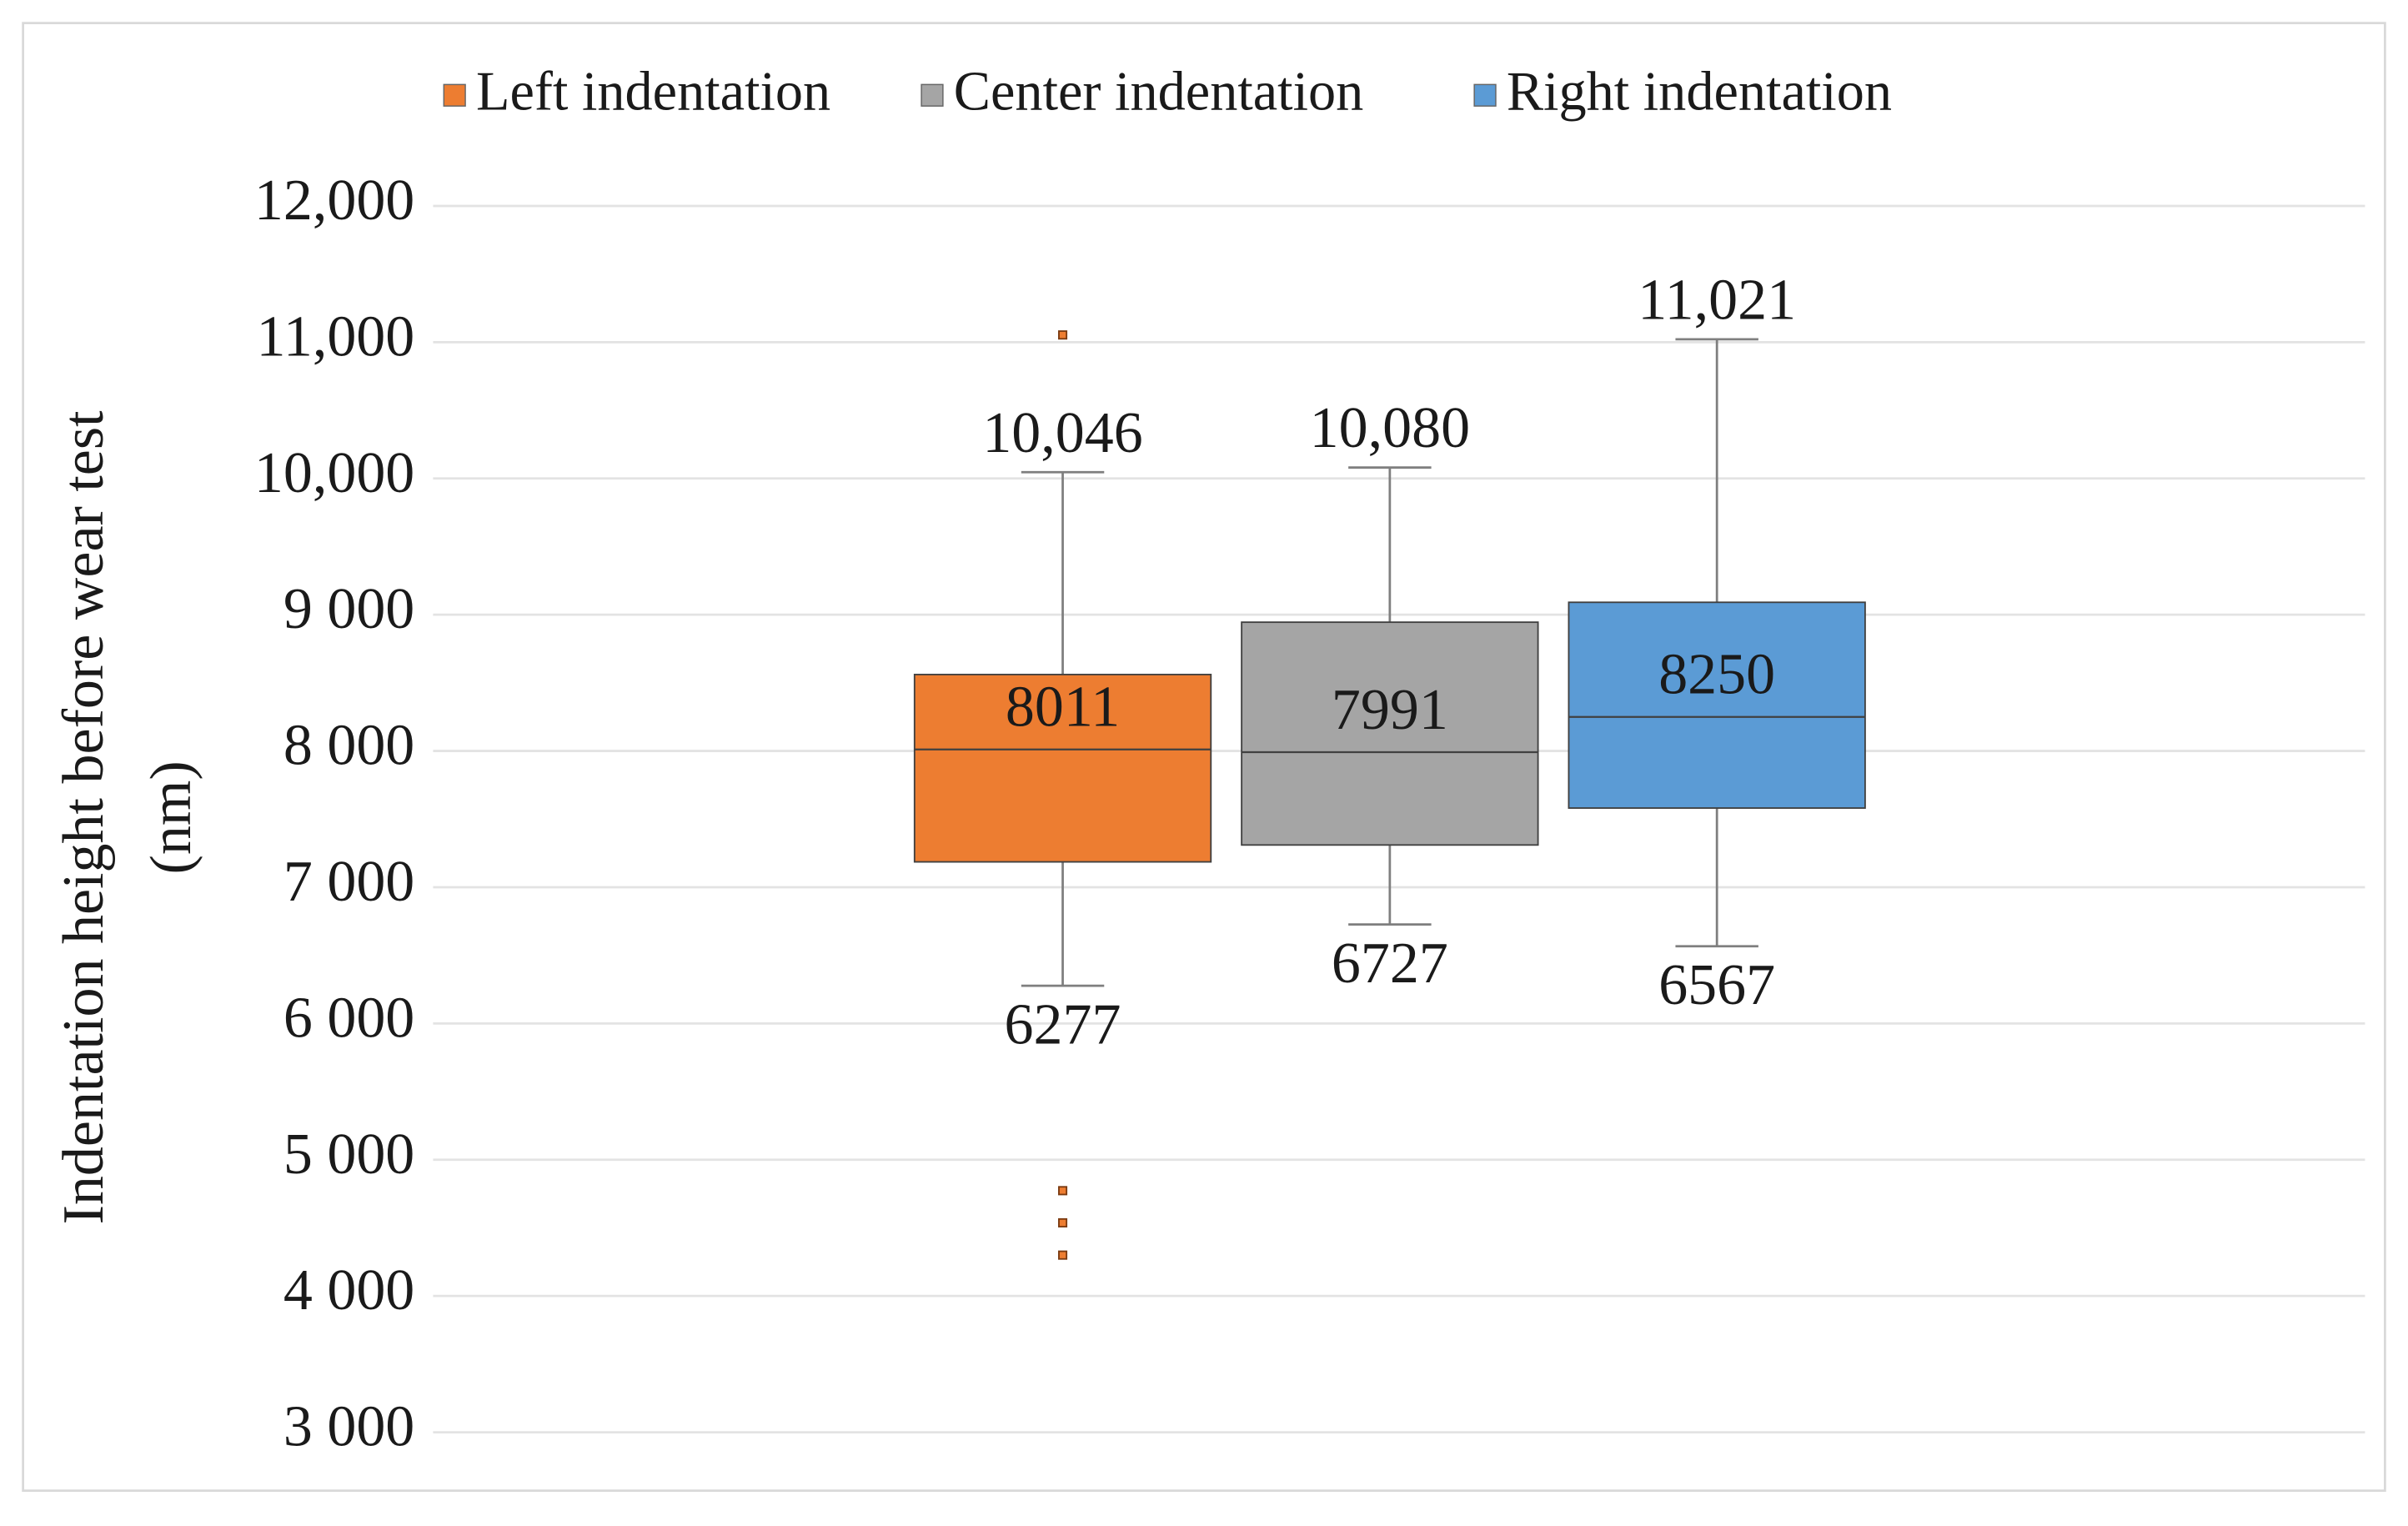  I want to click on y-tick-label: 5 000, so click(348, 1154).